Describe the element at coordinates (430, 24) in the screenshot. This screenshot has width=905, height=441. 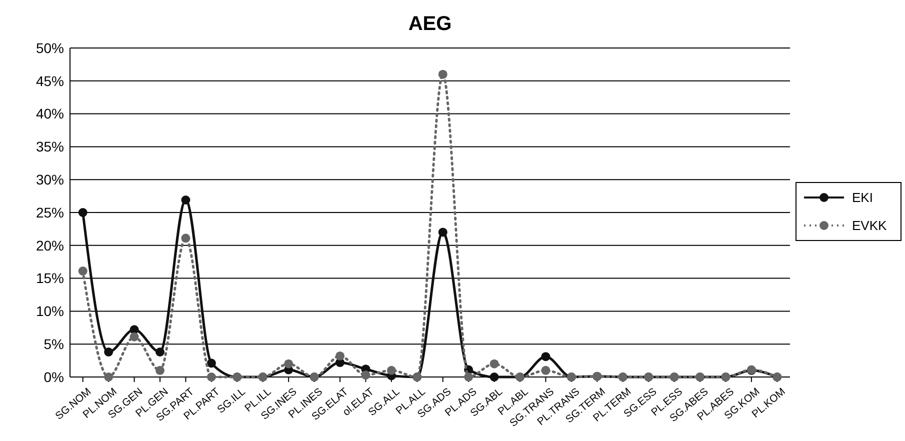
I see `chart-title: AEG` at that location.